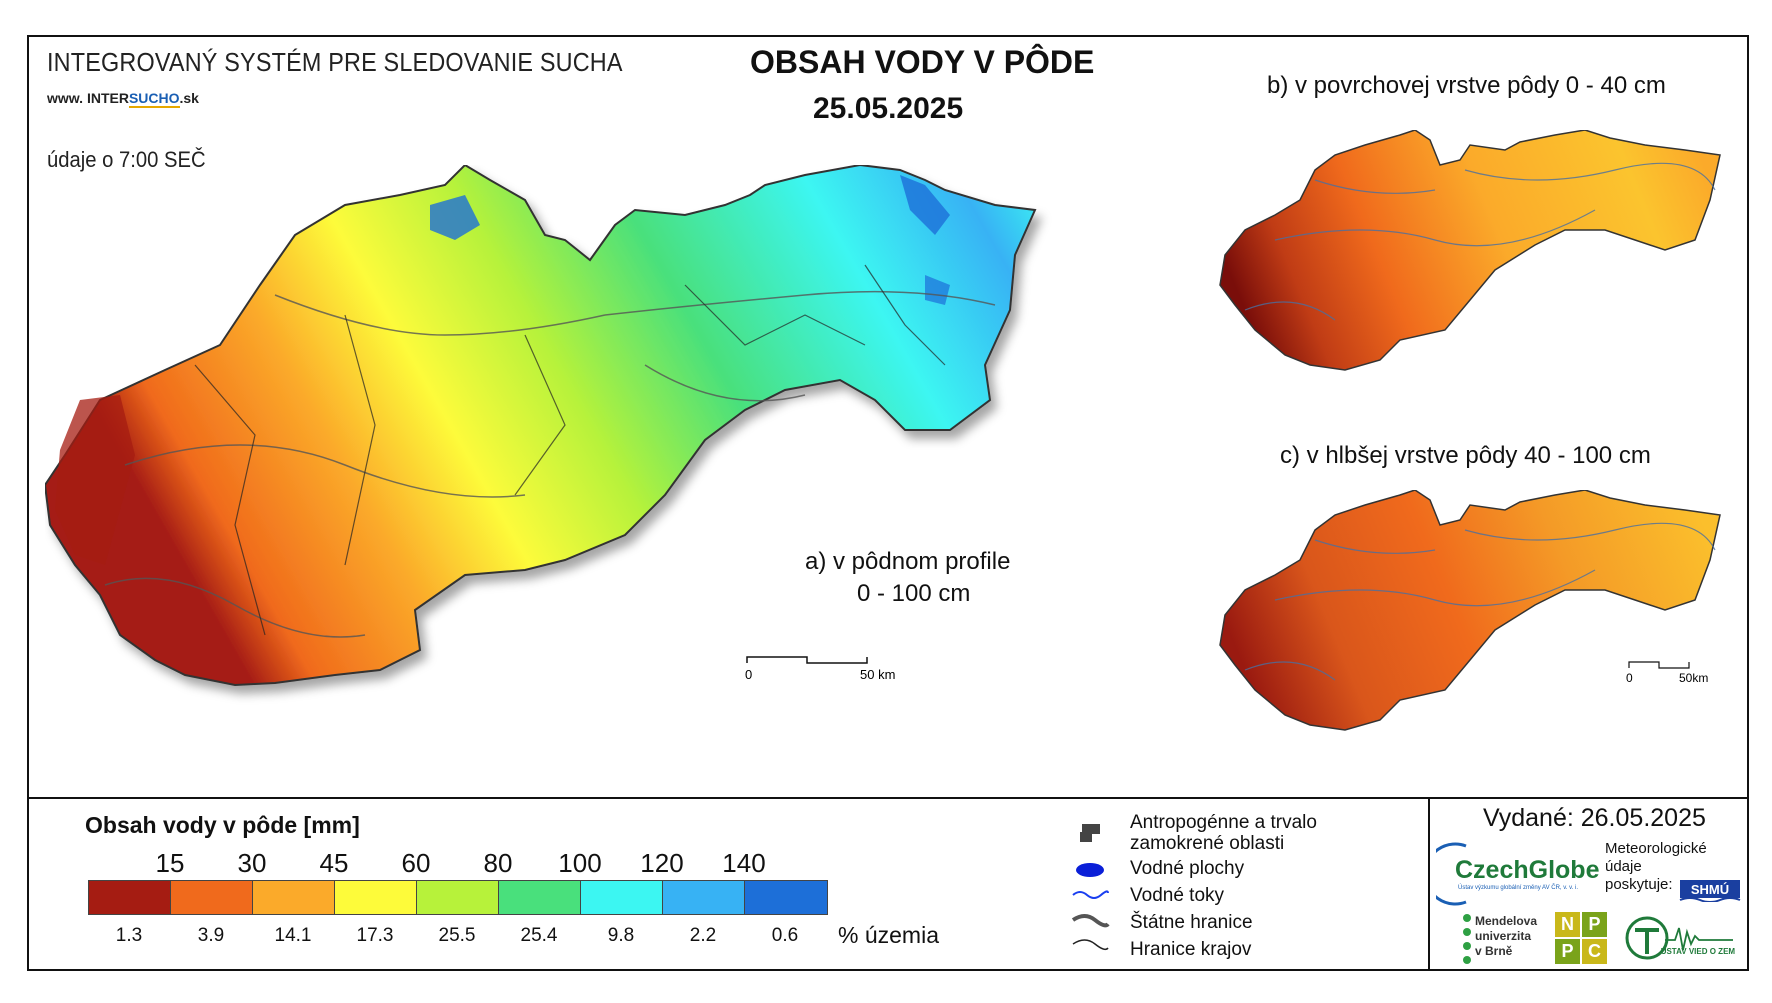 This screenshot has height=1003, width=1772. Describe the element at coordinates (498, 863) in the screenshot. I see `legend-tick: 80` at that location.